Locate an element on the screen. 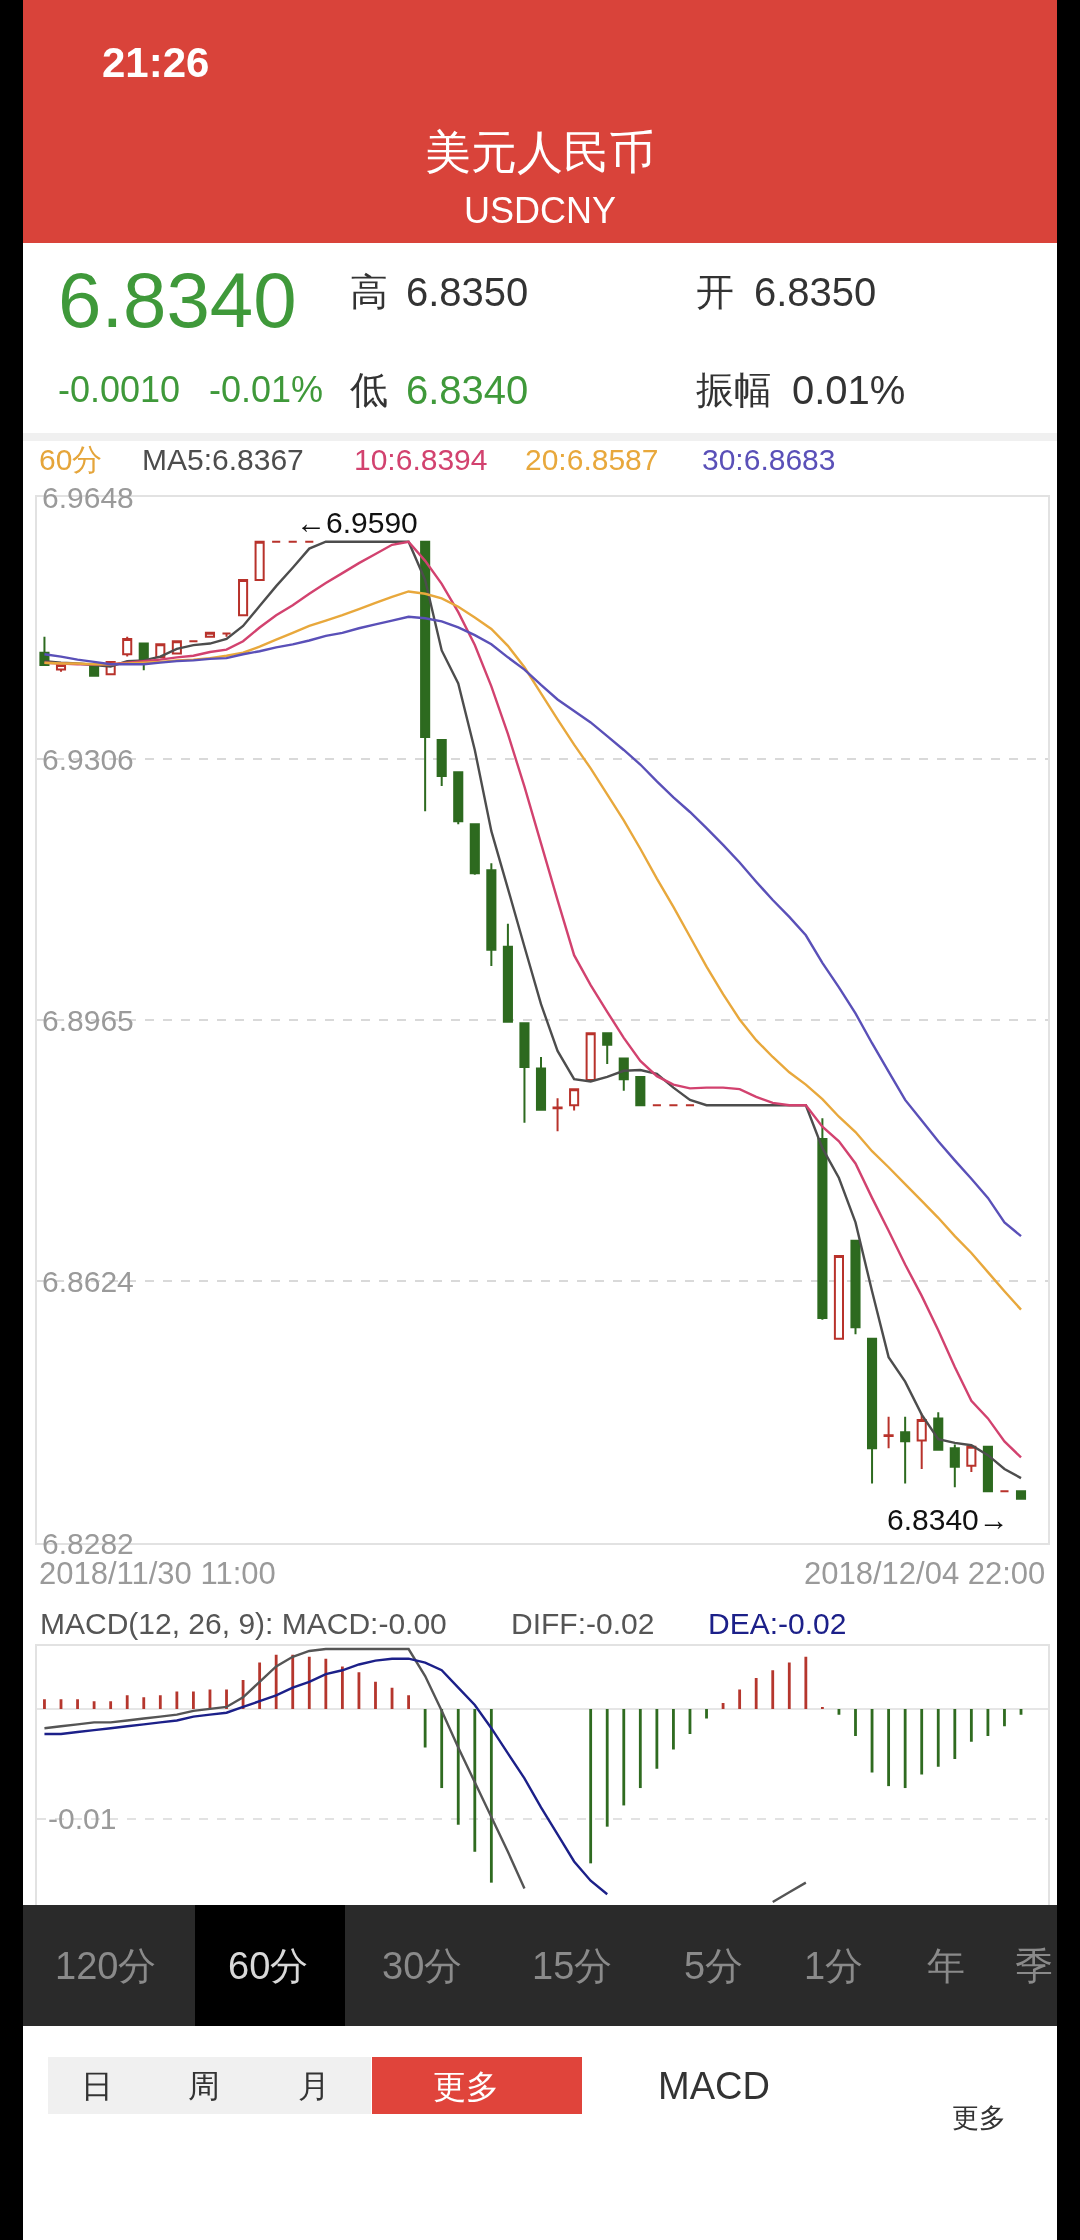  text: 高 is located at coordinates (369, 292).